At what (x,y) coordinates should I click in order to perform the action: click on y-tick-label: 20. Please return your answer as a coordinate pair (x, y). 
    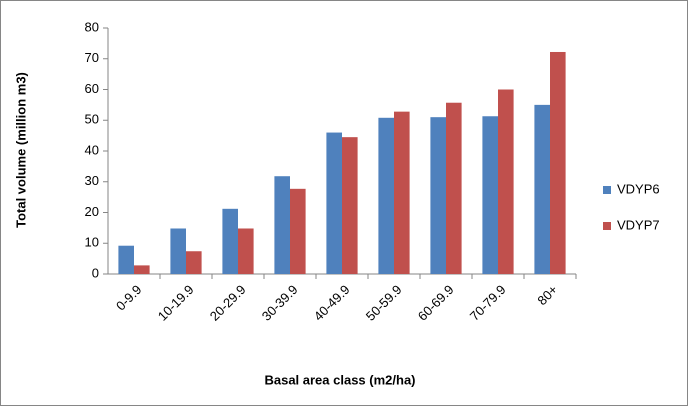
    Looking at the image, I should click on (92, 211).